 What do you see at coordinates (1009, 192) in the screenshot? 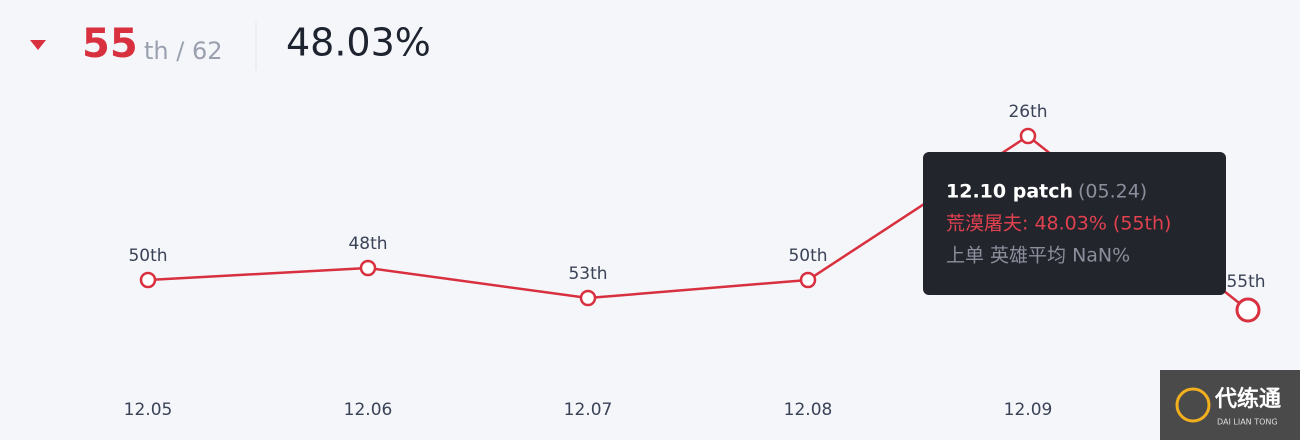
I see `tooltip-title: 12.10 patch` at bounding box center [1009, 192].